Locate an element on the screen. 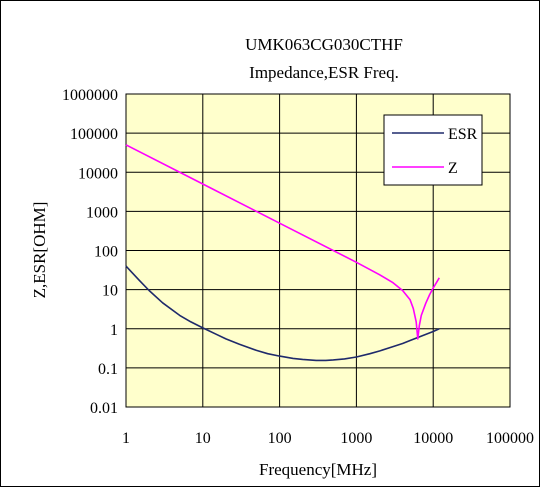 Image resolution: width=542 pixels, height=489 pixels. legend-label: ESR is located at coordinates (463, 134).